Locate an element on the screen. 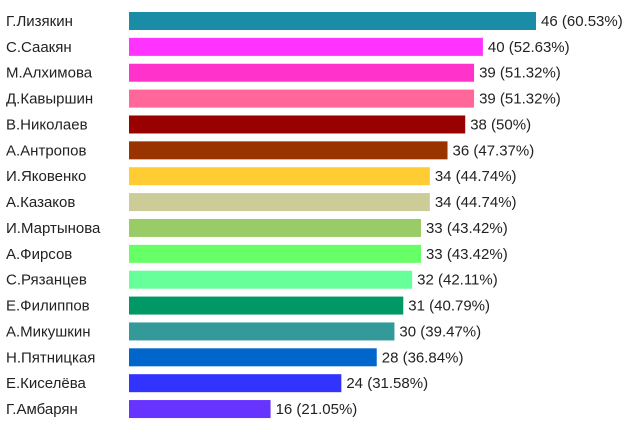 The width and height of the screenshot is (644, 424). value-label: 28 (36.84%) is located at coordinates (423, 357).